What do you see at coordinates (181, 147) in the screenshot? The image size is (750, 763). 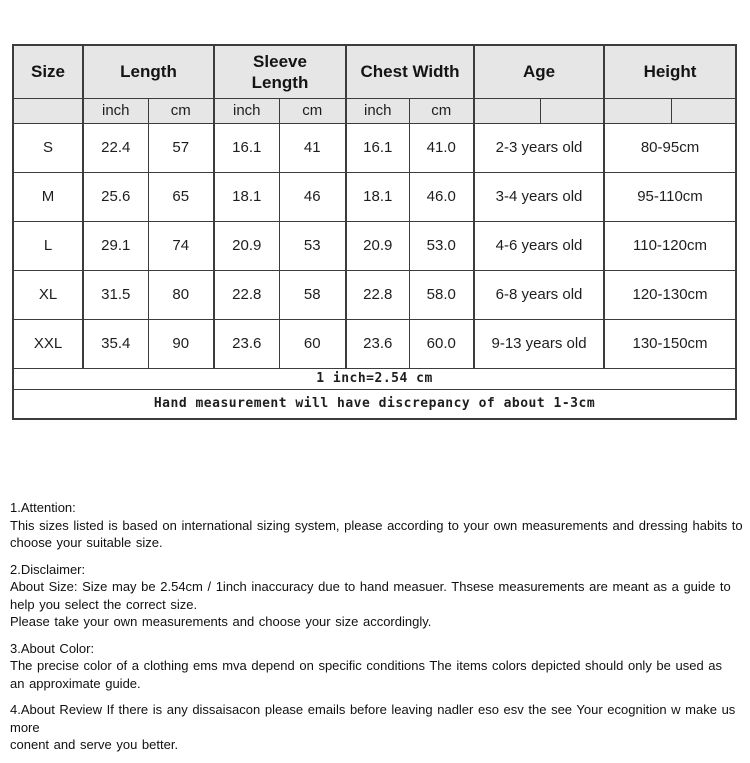 I see `cell-length-cm: 57` at bounding box center [181, 147].